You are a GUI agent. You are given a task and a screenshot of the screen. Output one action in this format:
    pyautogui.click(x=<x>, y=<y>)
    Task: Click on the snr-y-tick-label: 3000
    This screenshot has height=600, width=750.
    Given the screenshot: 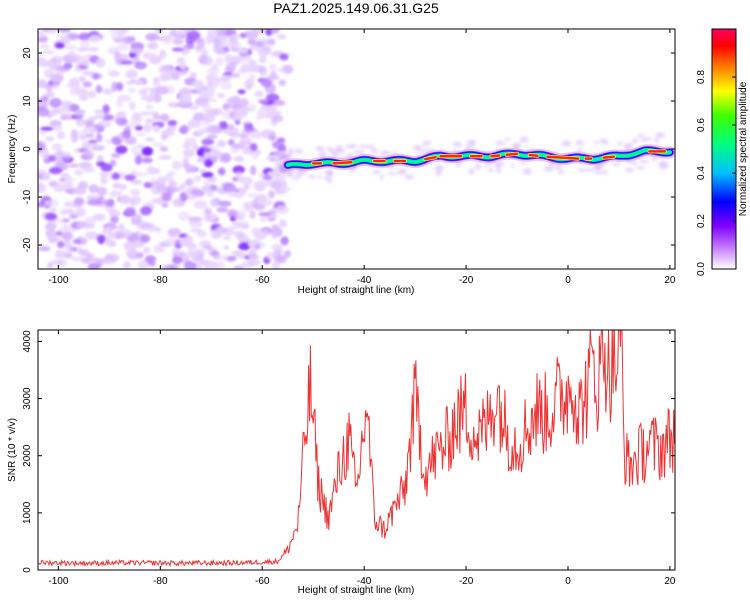 What is the action you would take?
    pyautogui.click(x=27, y=398)
    